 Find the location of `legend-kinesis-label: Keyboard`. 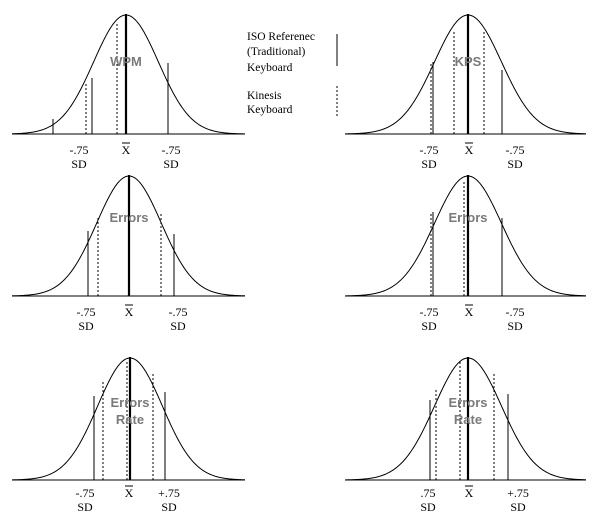

legend-kinesis-label: Keyboard is located at coordinates (270, 110).